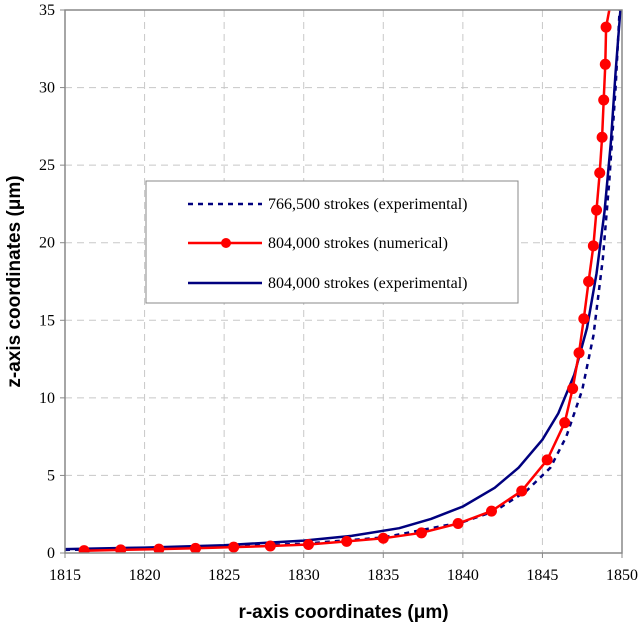  What do you see at coordinates (622, 575) in the screenshot?
I see `x-tick-label: 1850` at bounding box center [622, 575].